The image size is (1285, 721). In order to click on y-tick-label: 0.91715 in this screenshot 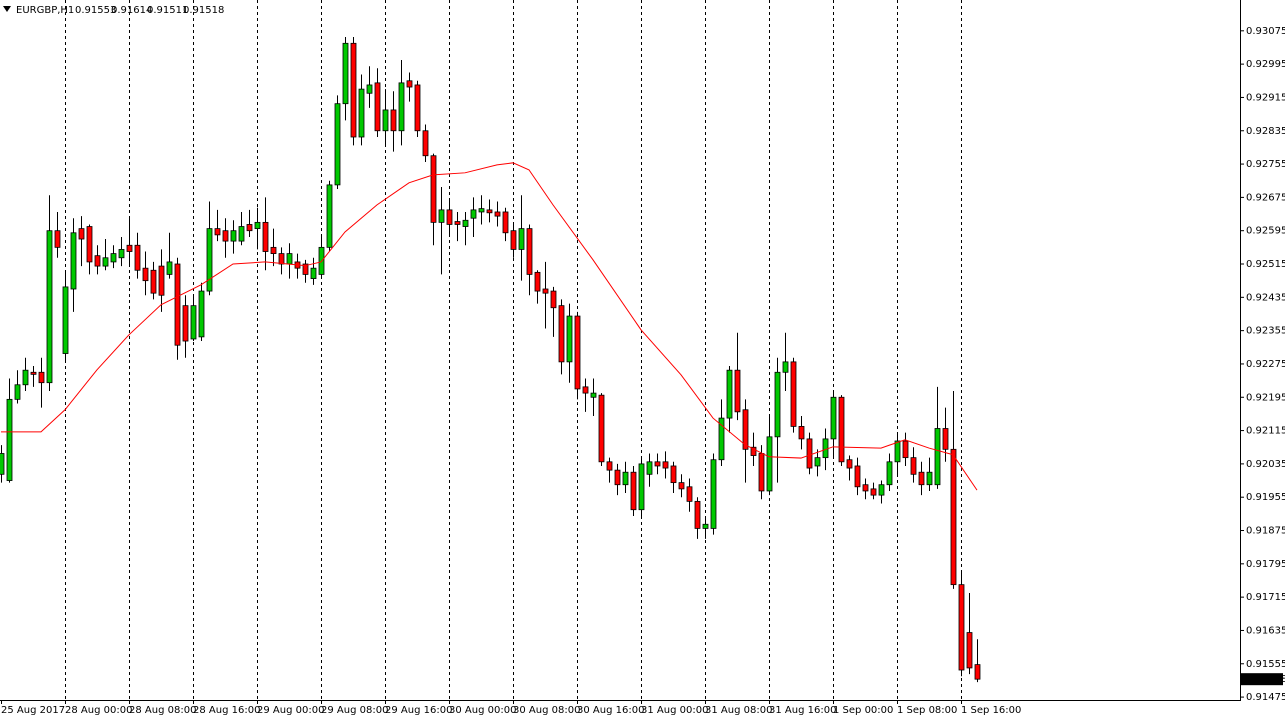, I will do `click(1265, 597)`.